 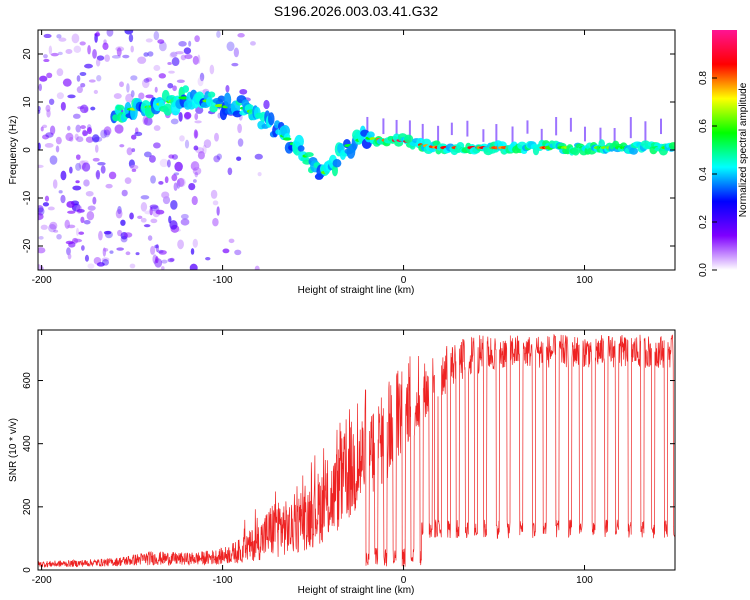 What do you see at coordinates (703, 222) in the screenshot?
I see `colorbar-tick-label: 0.2` at bounding box center [703, 222].